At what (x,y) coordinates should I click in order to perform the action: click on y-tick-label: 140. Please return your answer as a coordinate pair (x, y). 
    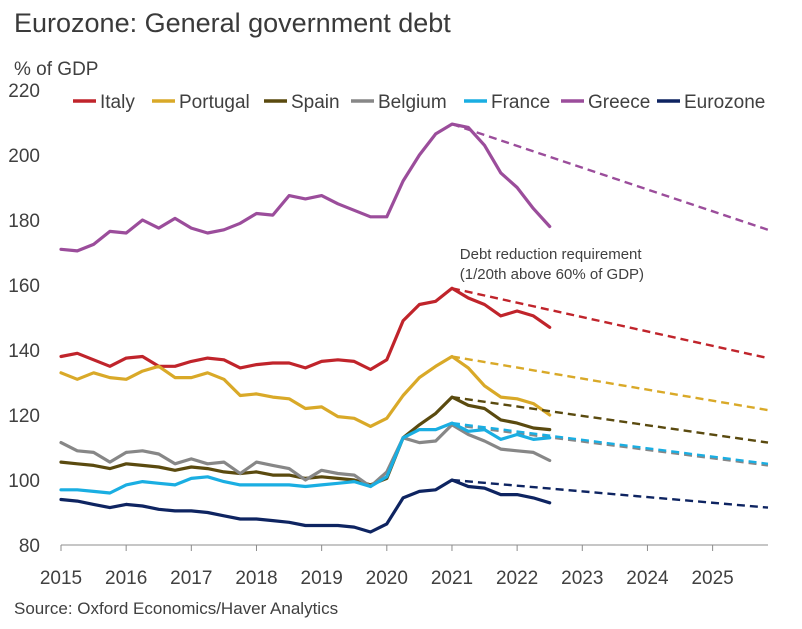
    Looking at the image, I should click on (24, 351).